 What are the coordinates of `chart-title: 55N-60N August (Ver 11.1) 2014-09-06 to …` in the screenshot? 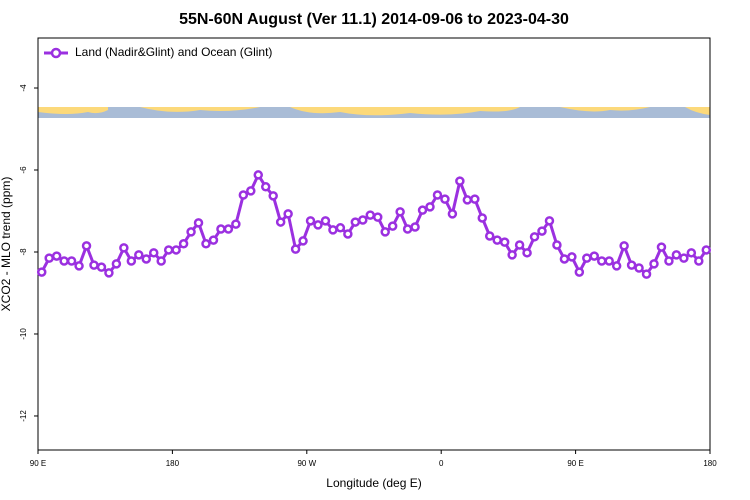 It's located at (374, 19).